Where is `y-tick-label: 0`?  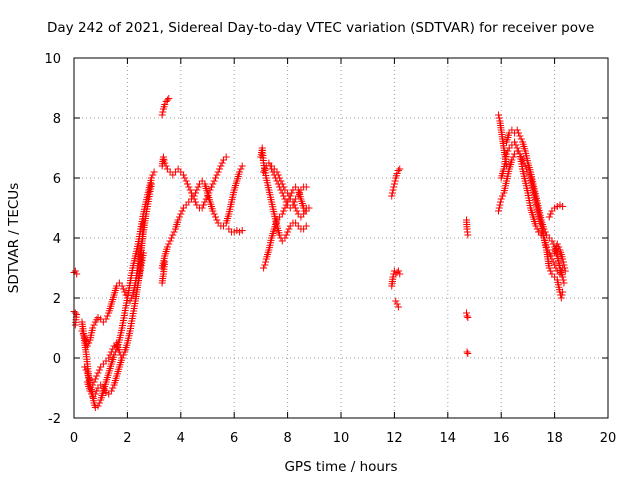
y-tick-label: 0 is located at coordinates (57, 359).